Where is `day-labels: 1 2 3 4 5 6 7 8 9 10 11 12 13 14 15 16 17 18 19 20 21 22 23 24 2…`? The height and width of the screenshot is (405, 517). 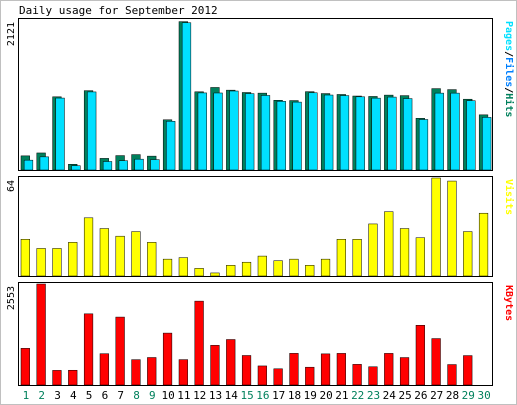
day-labels: 1 2 3 4 5 6 7 8 9 10 11 12 13 14 15 16 17 18 19 20 21 22 23 24 2… is located at coordinates (257, 395).